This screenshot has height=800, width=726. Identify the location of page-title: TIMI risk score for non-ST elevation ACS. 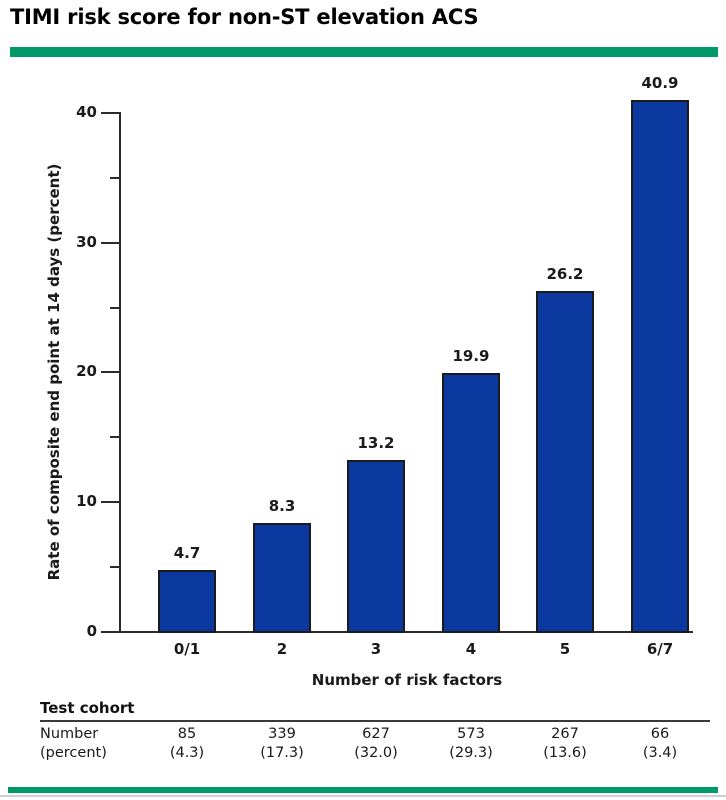
(244, 17).